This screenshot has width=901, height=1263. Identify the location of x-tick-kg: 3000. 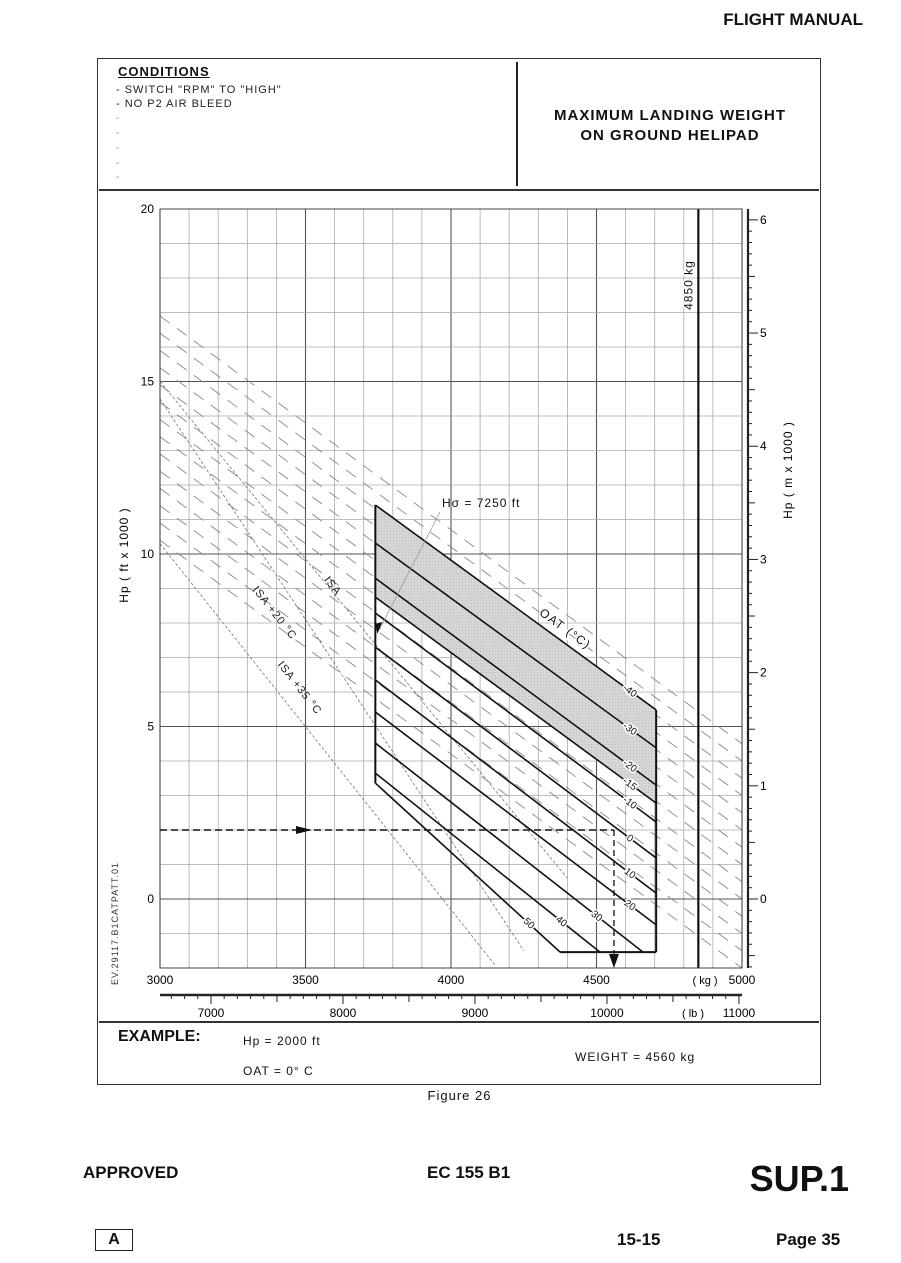
(160, 980).